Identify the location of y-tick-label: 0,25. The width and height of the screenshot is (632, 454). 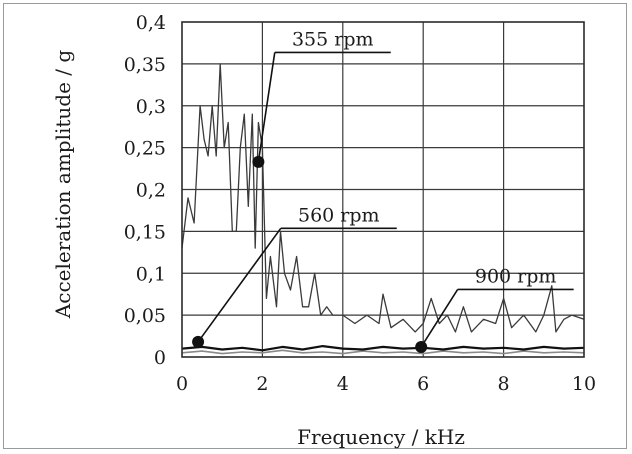
(145, 149).